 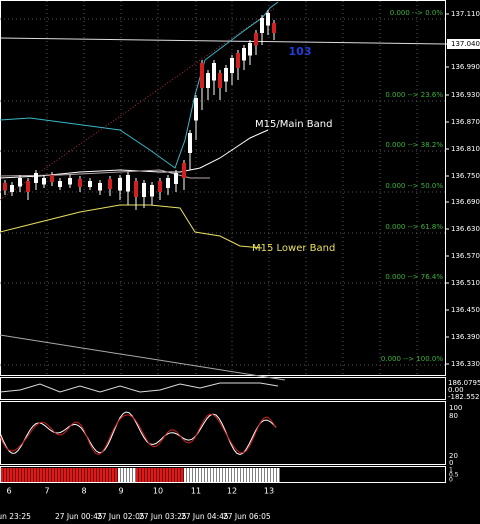 What do you see at coordinates (121, 516) in the screenshot?
I see `time-label: 27 Jun 02:05` at bounding box center [121, 516].